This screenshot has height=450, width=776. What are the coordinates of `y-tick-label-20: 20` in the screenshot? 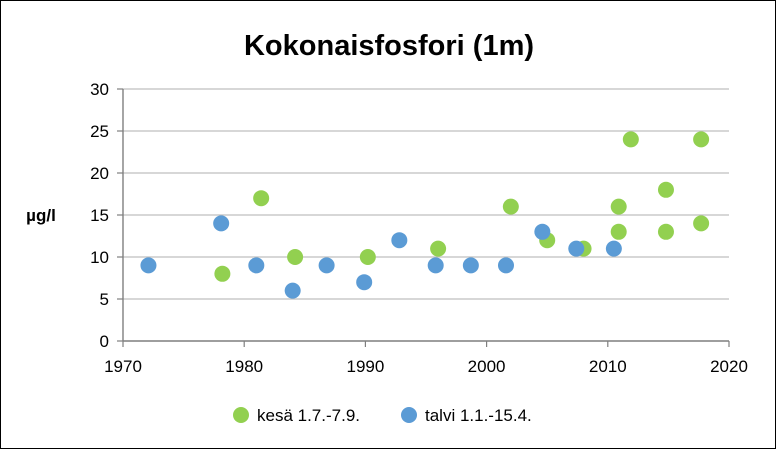 It's located at (99, 173).